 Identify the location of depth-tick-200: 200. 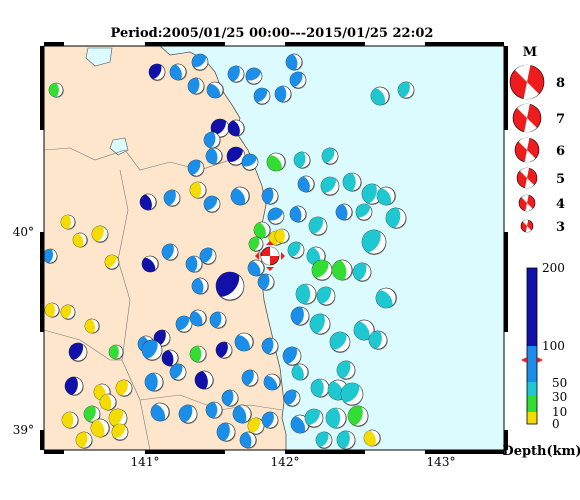
(553, 268).